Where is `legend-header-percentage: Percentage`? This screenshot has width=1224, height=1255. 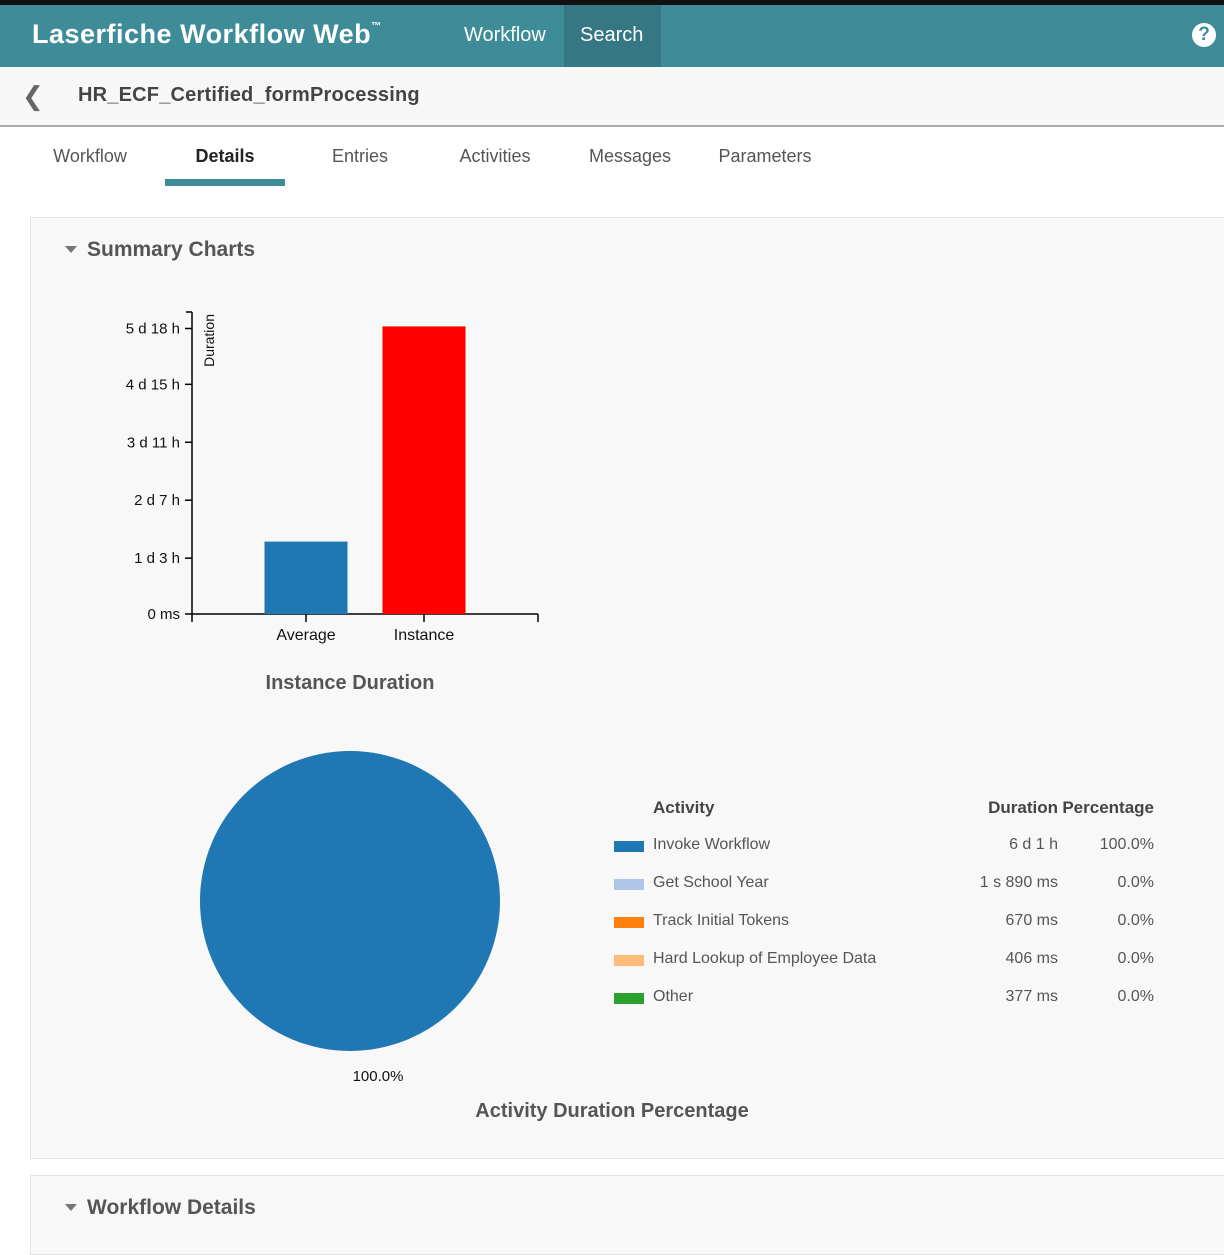
legend-header-percentage: Percentage is located at coordinates (1108, 807).